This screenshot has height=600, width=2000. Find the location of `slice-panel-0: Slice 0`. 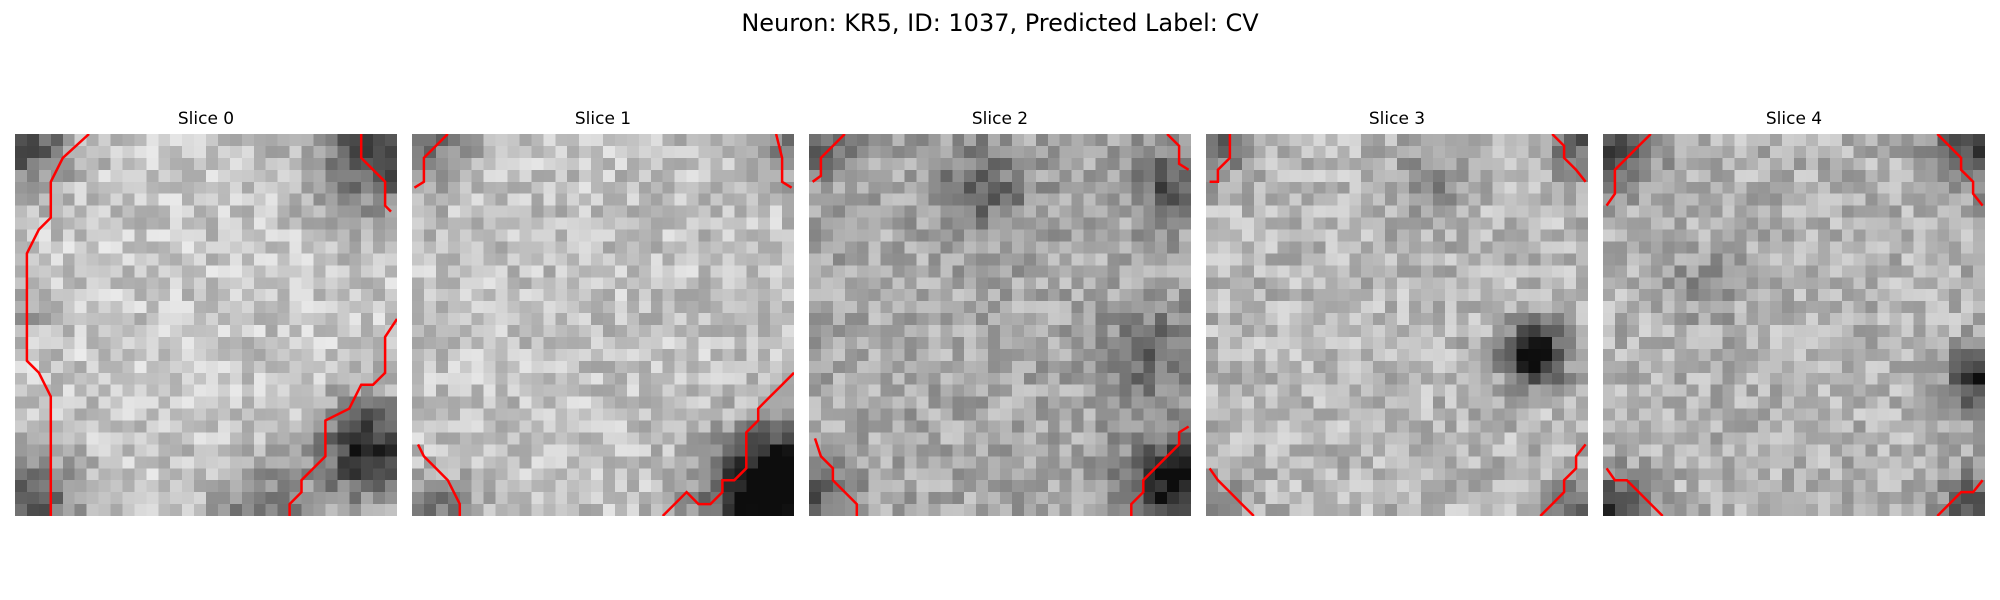

slice-panel-0: Slice 0 is located at coordinates (206, 312).